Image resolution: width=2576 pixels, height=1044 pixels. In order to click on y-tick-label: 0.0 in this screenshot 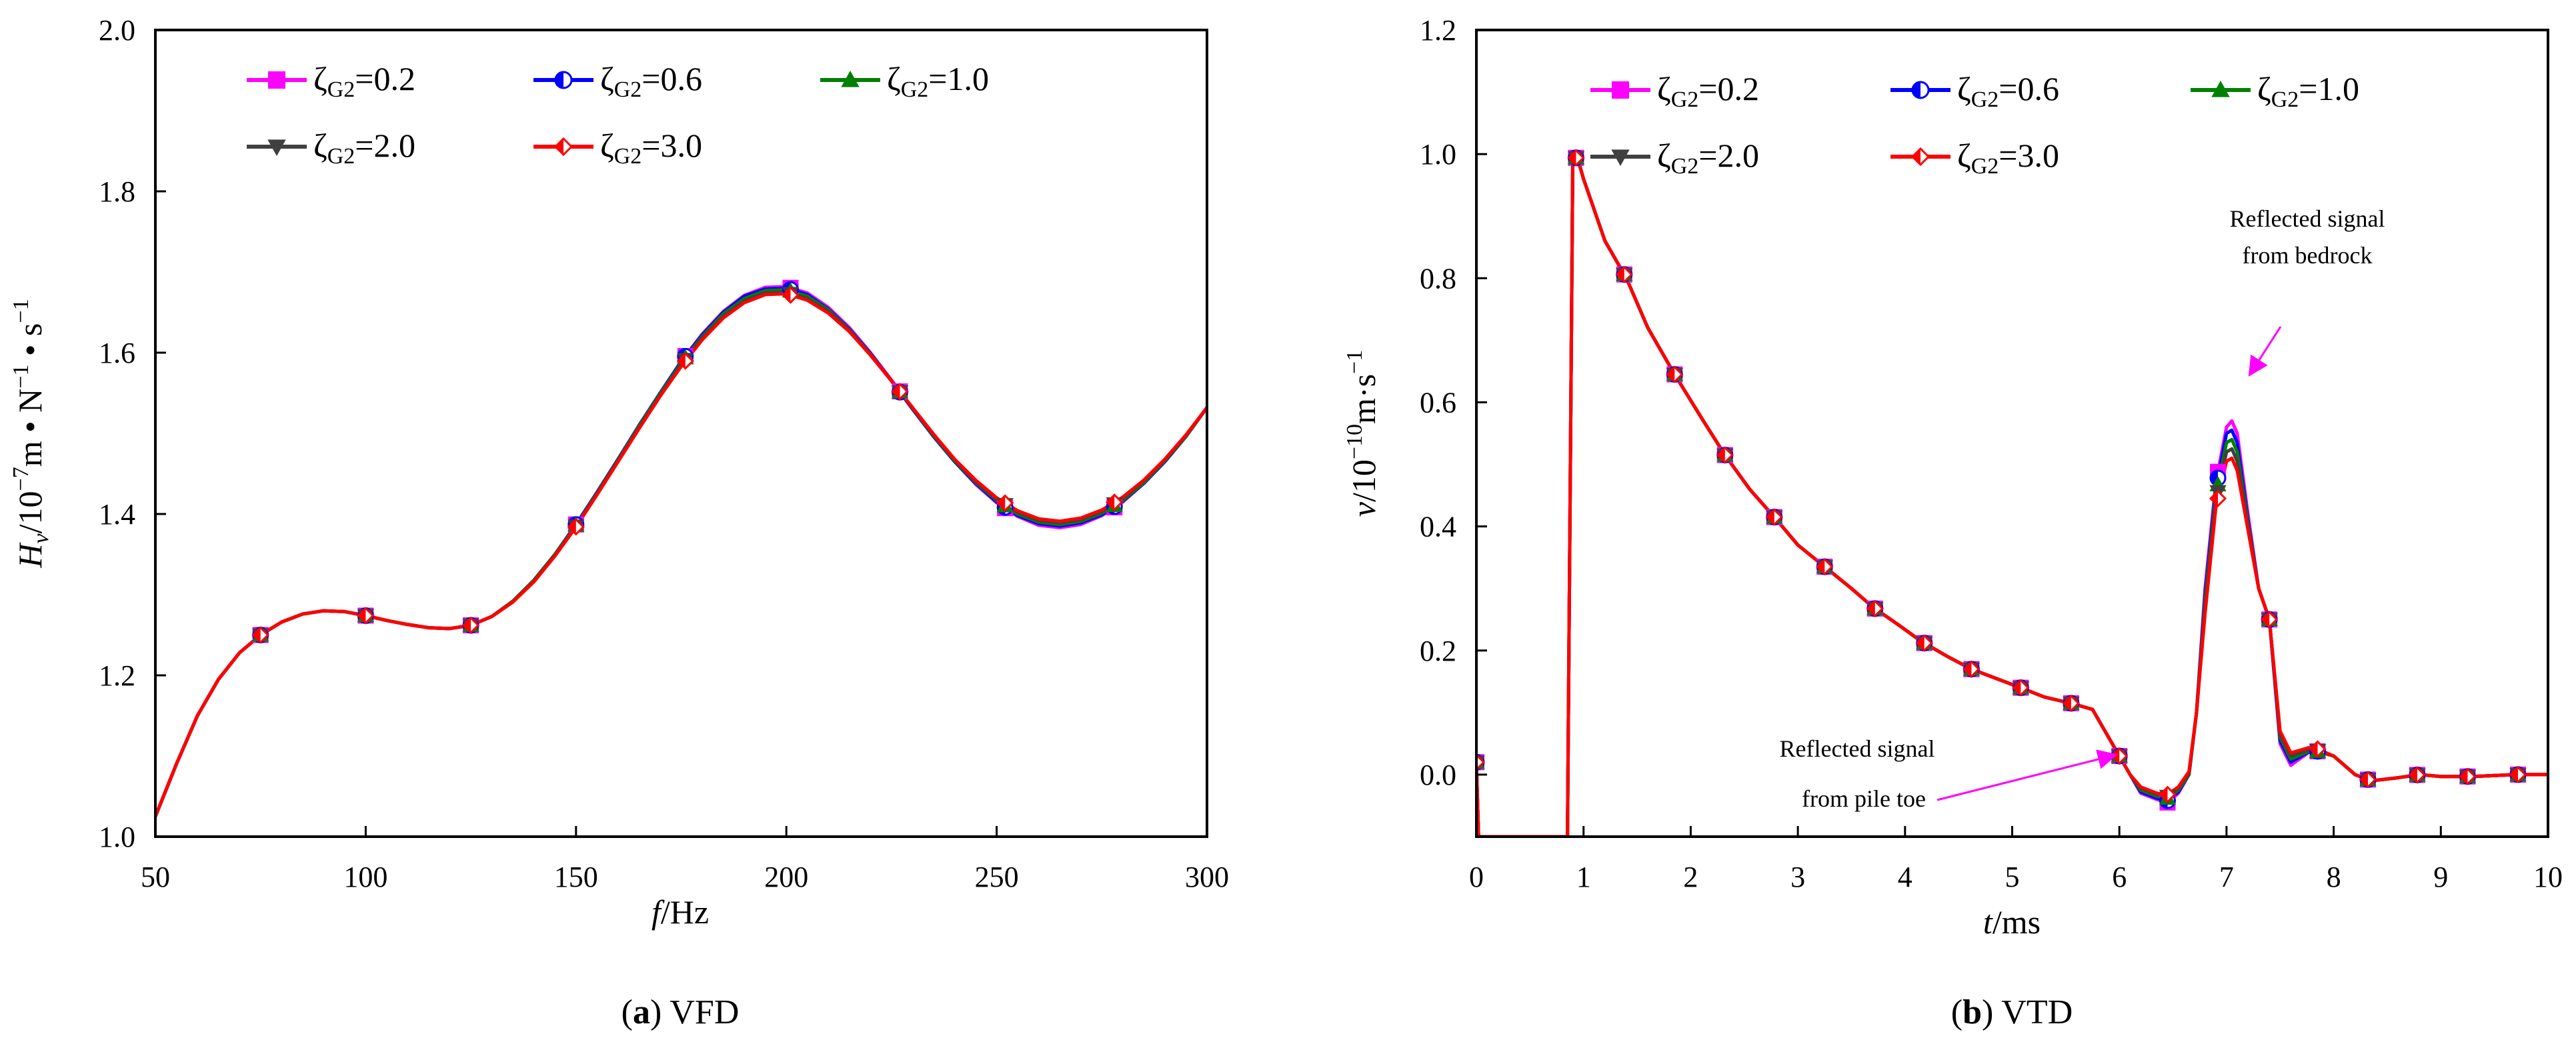, I will do `click(1438, 775)`.